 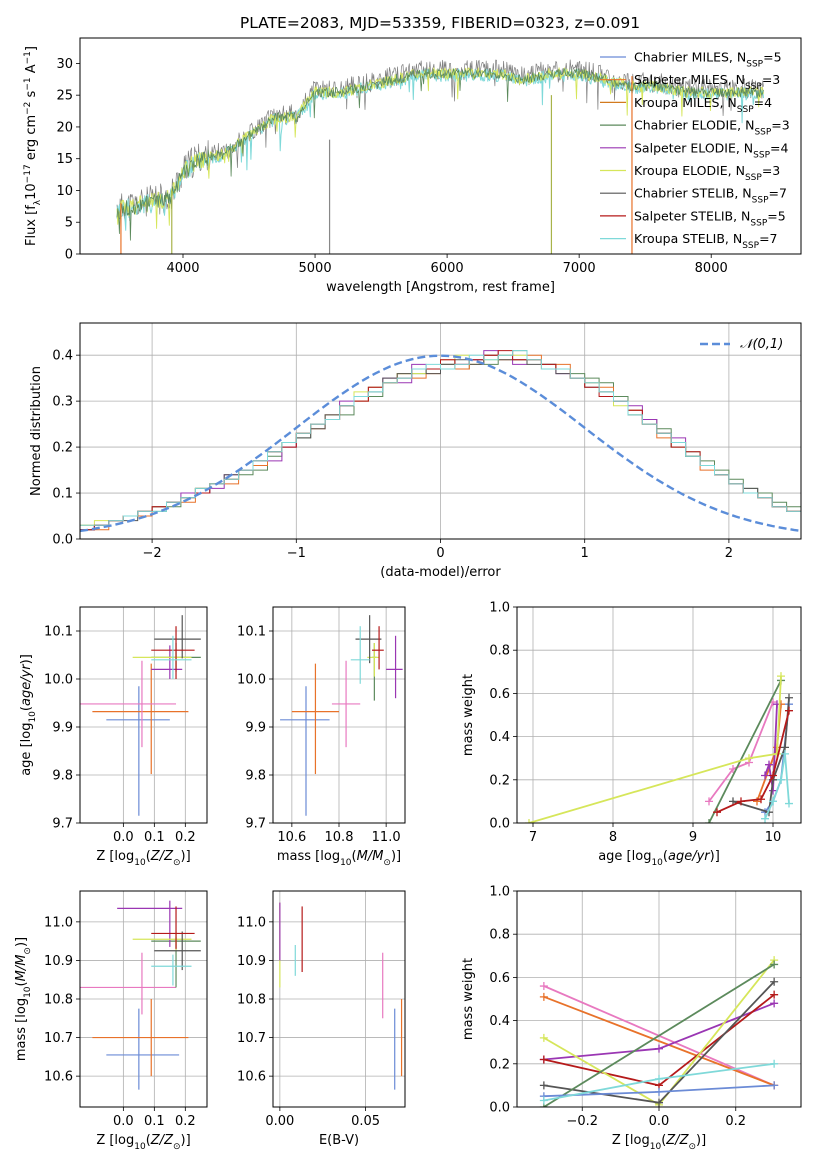 What do you see at coordinates (585, 553) in the screenshot?
I see `x-tick-label: 1` at bounding box center [585, 553].